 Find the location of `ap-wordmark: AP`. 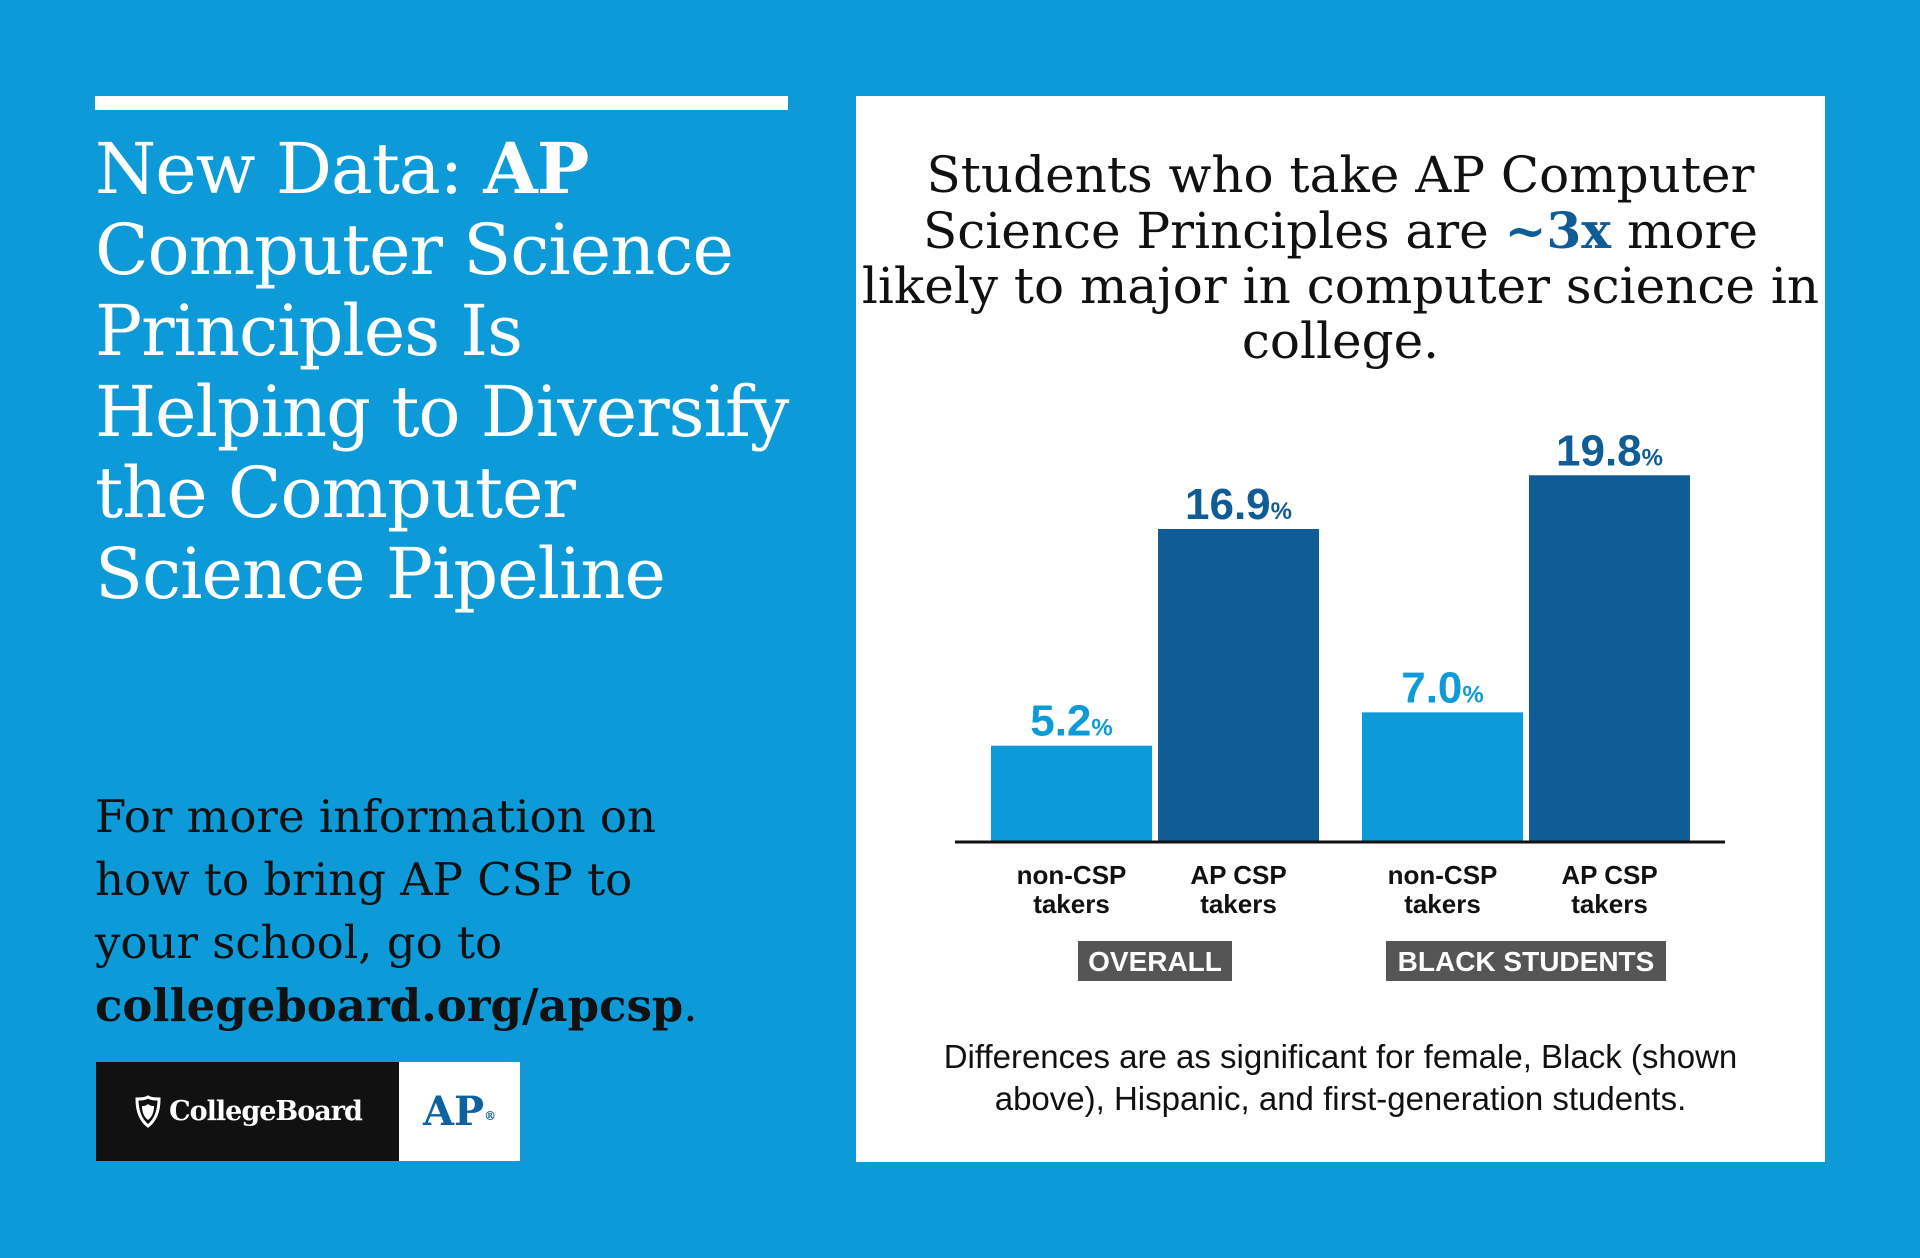

ap-wordmark: AP is located at coordinates (453, 1111).